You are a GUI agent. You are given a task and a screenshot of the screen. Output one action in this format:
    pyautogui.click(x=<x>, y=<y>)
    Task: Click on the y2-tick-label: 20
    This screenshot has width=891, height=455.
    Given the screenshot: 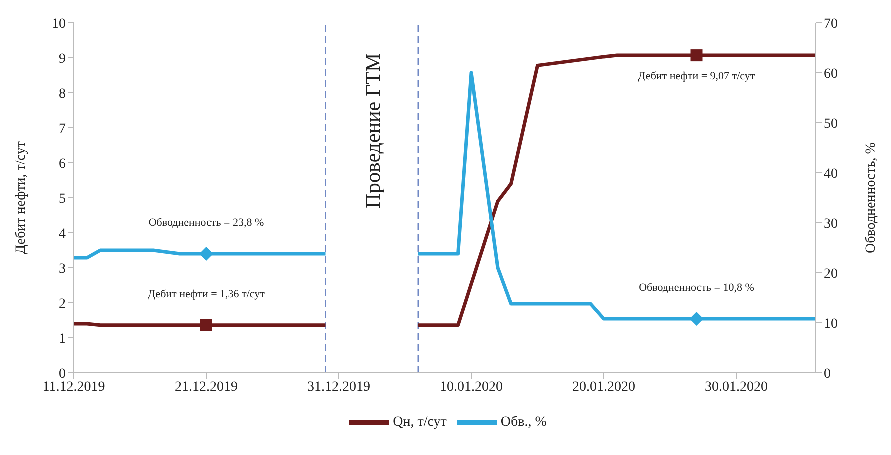 What is the action you would take?
    pyautogui.click(x=831, y=274)
    